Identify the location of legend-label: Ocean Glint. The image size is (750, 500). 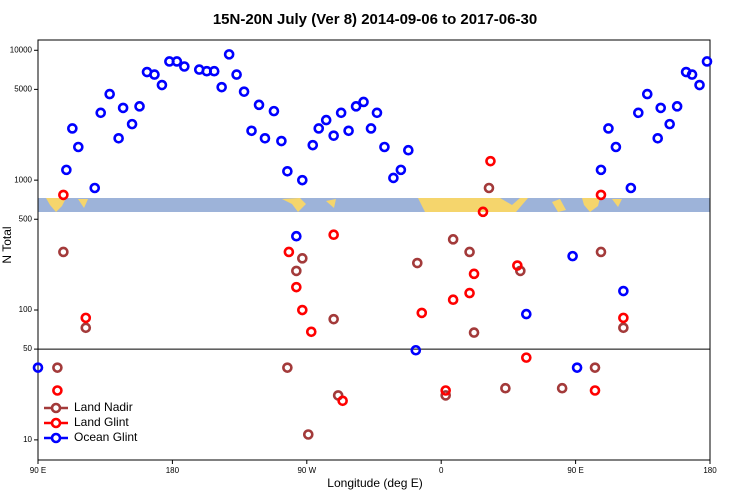
(106, 437).